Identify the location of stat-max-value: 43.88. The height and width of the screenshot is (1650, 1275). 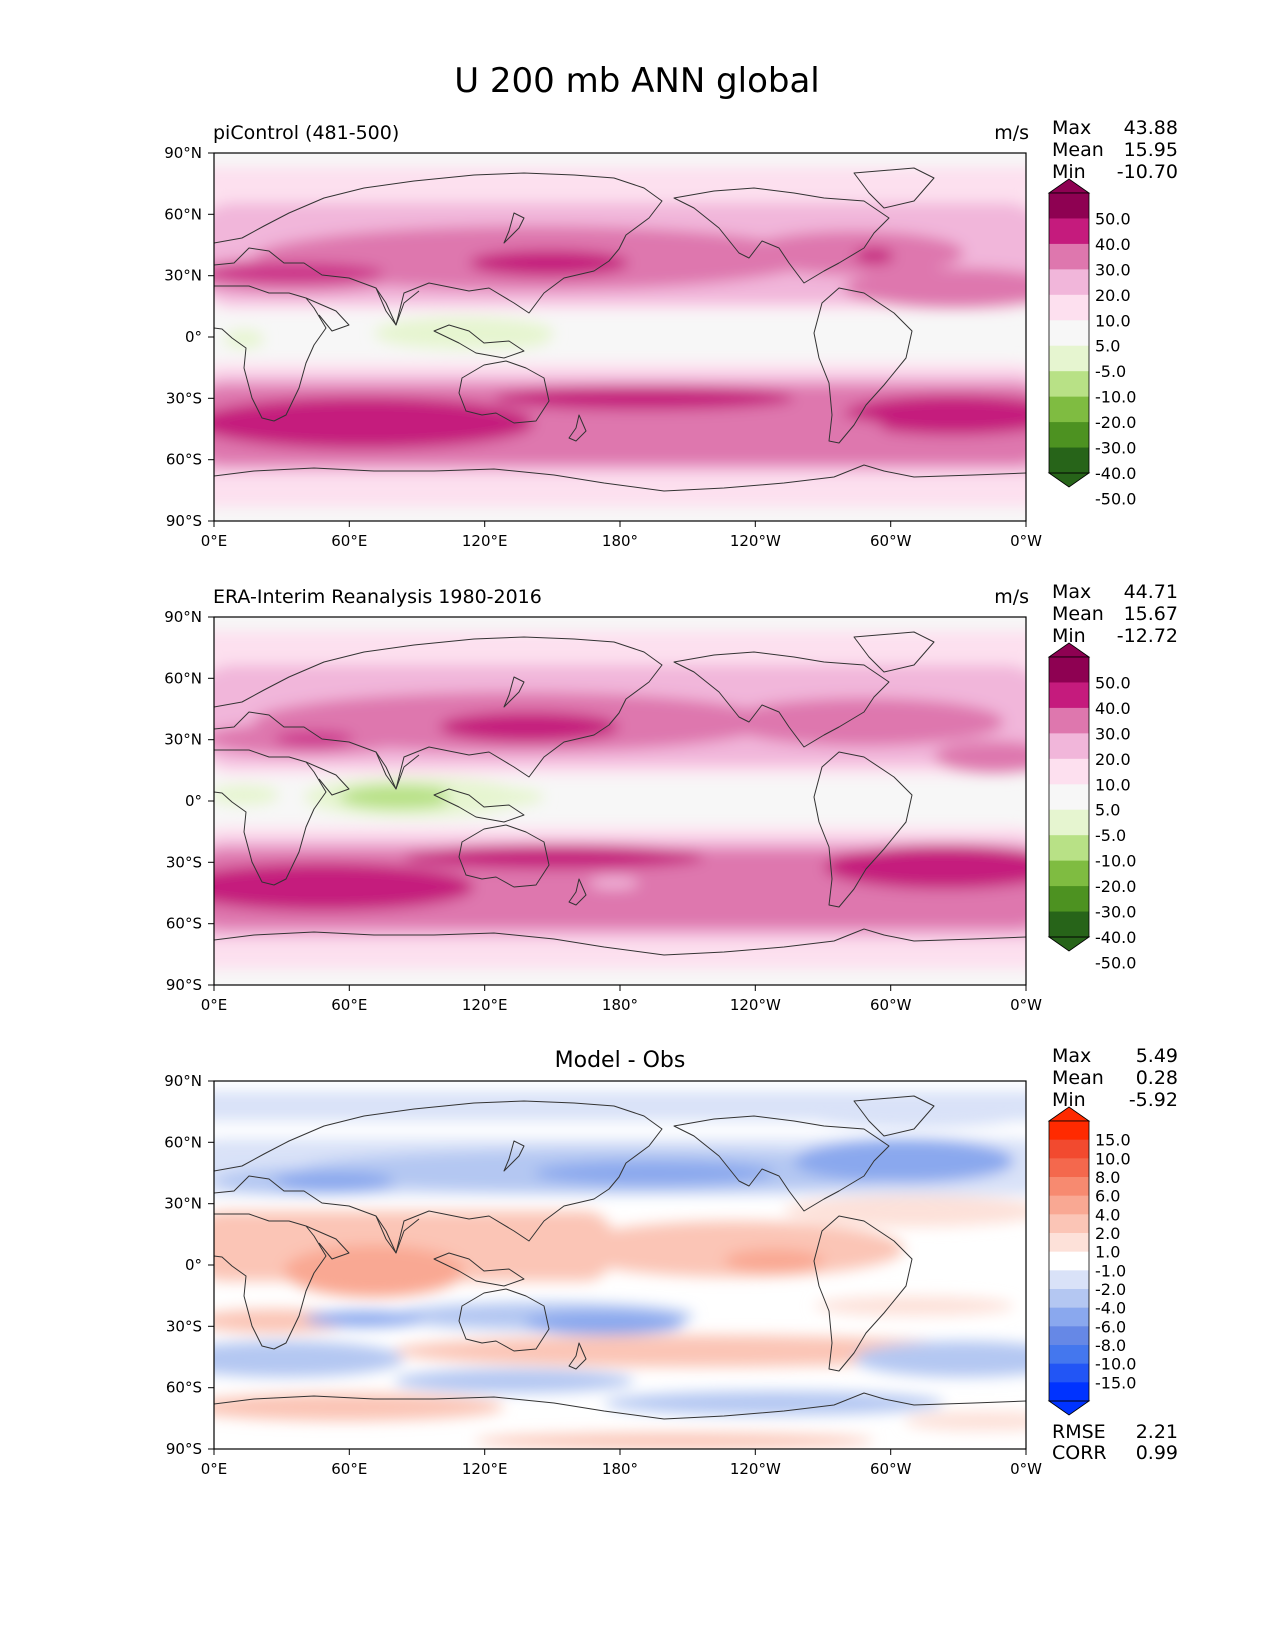
(1151, 128).